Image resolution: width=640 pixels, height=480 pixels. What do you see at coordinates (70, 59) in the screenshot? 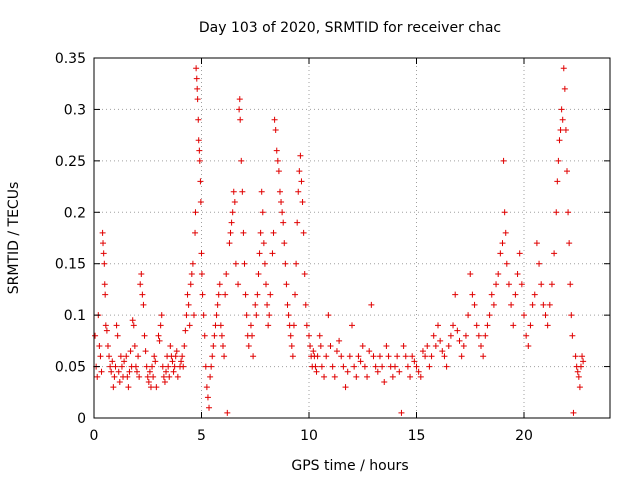
I see `y-tick-label: 0.35` at bounding box center [70, 59].